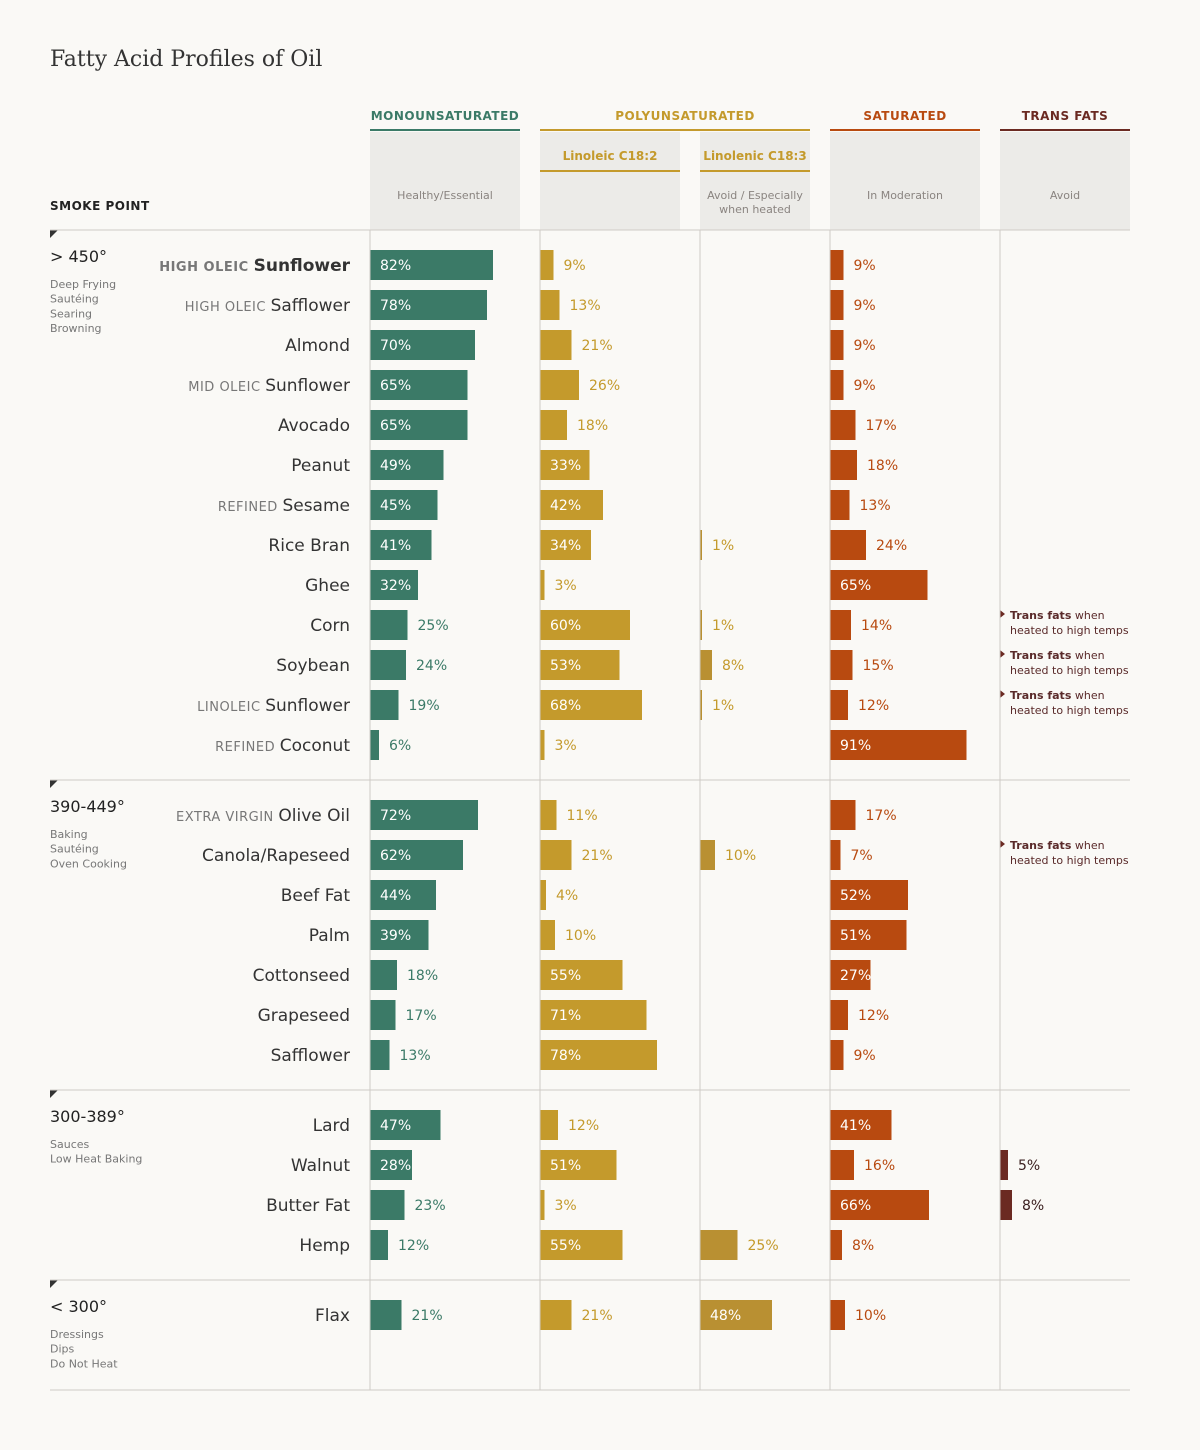 This screenshot has width=1200, height=1450. I want to click on trans-note-line2: heated to high temps, so click(1069, 670).